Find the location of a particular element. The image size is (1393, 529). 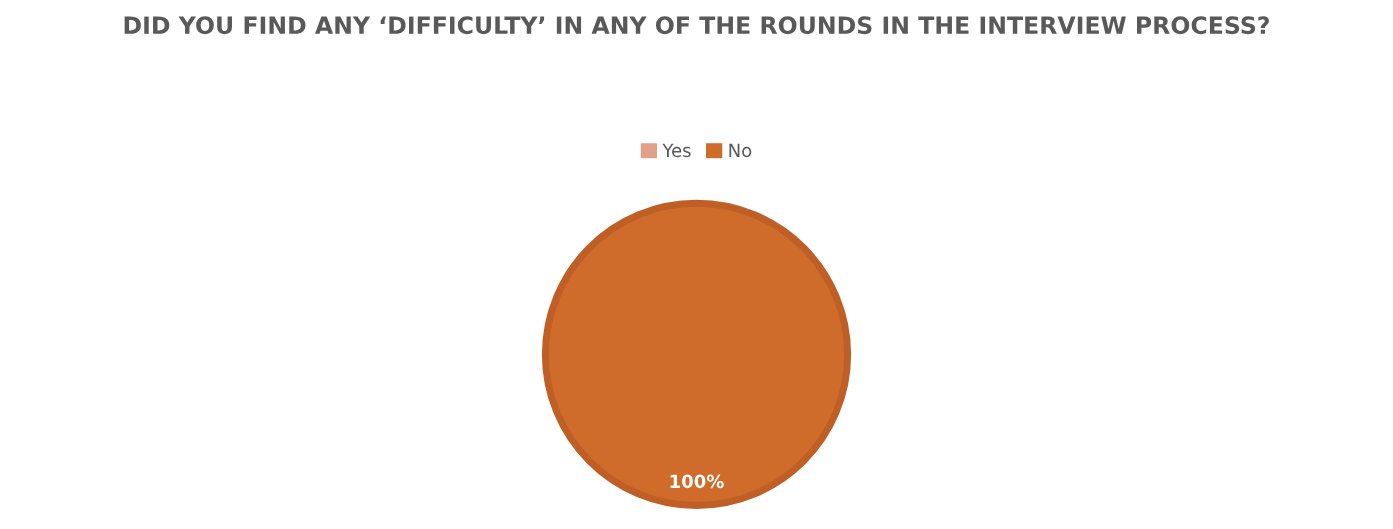

data-label: 100% is located at coordinates (697, 481).